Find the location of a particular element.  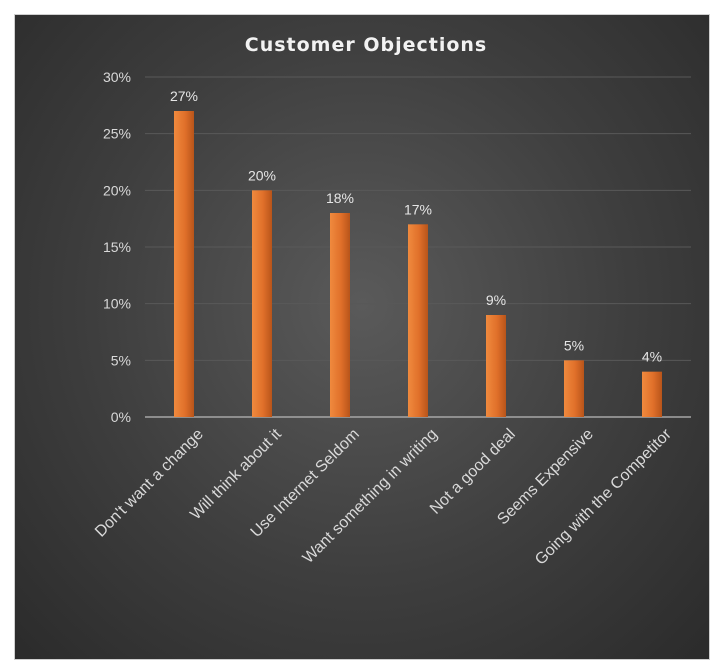

y-tick-label: 0% is located at coordinates (121, 417).